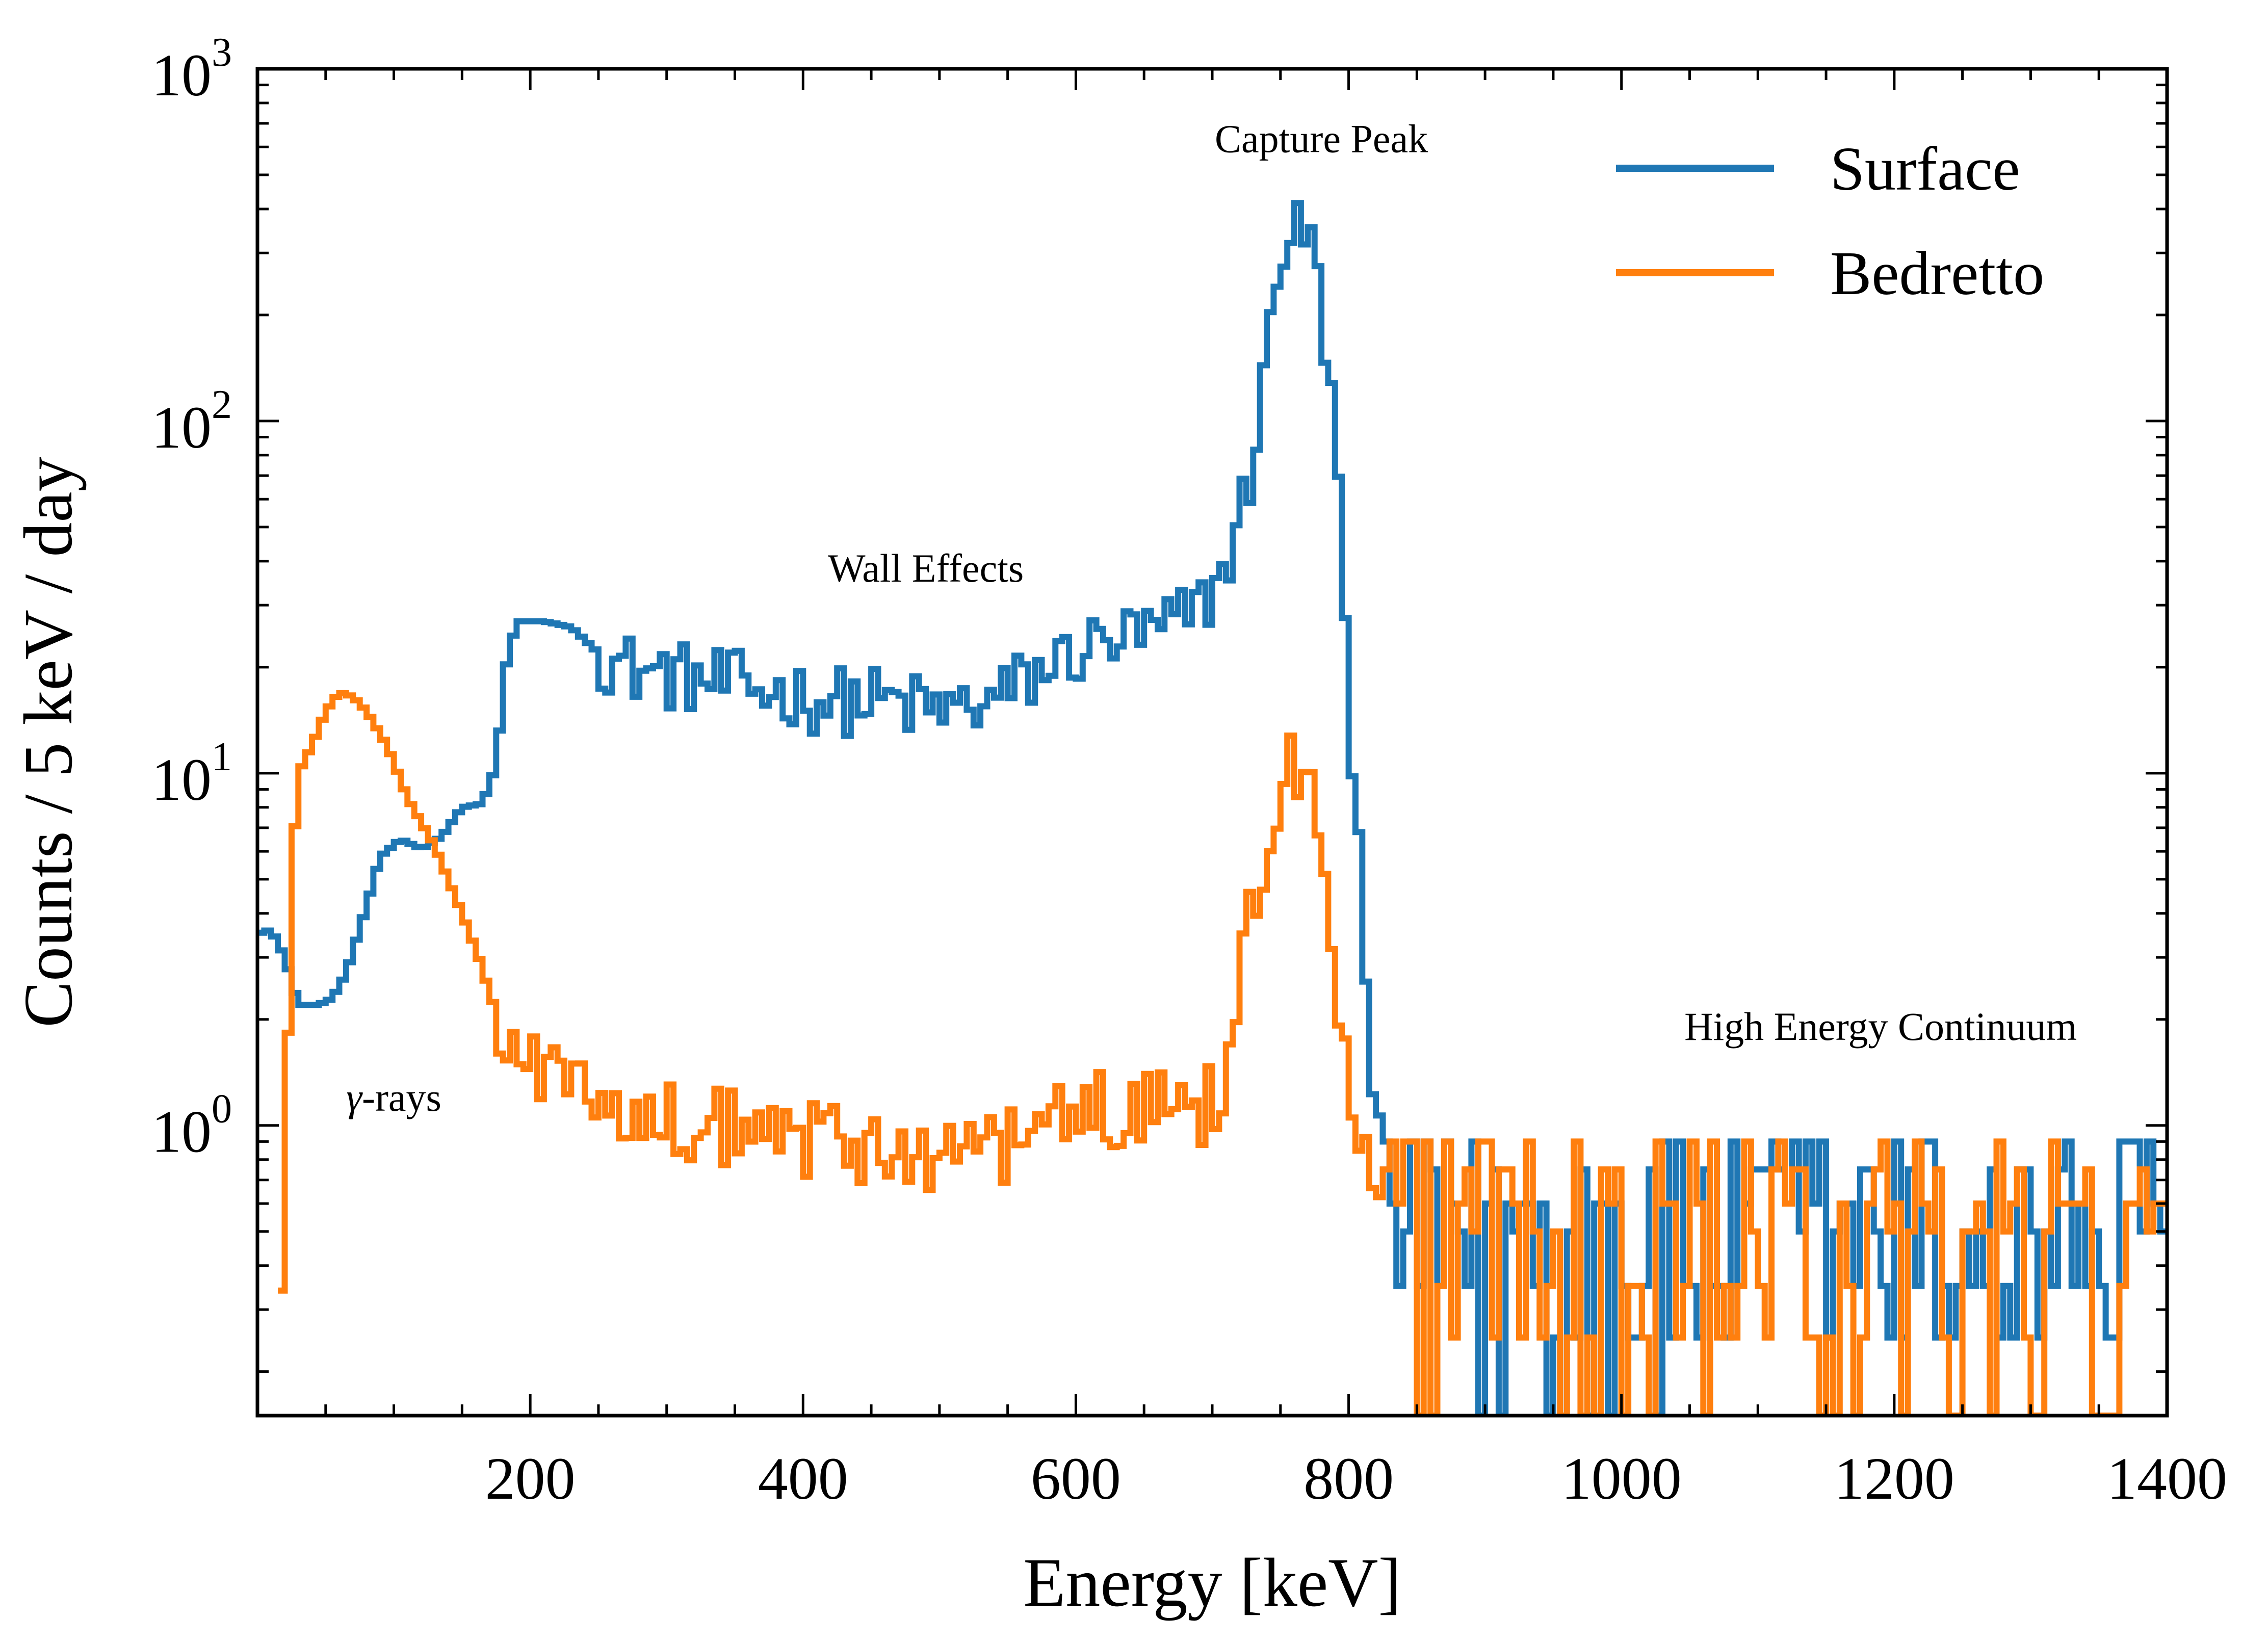 This screenshot has width=2268, height=1645. I want to click on legend-label-bedretto: Bedretto, so click(1937, 273).